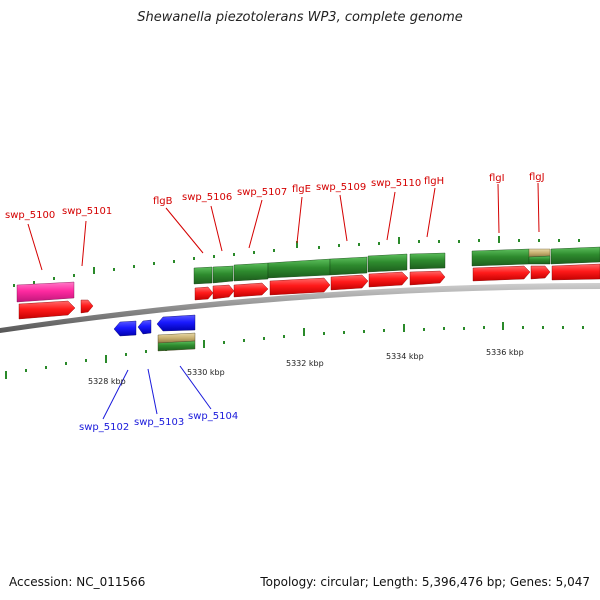  What do you see at coordinates (427, 278) in the screenshot?
I see `cds-flgH` at bounding box center [427, 278].